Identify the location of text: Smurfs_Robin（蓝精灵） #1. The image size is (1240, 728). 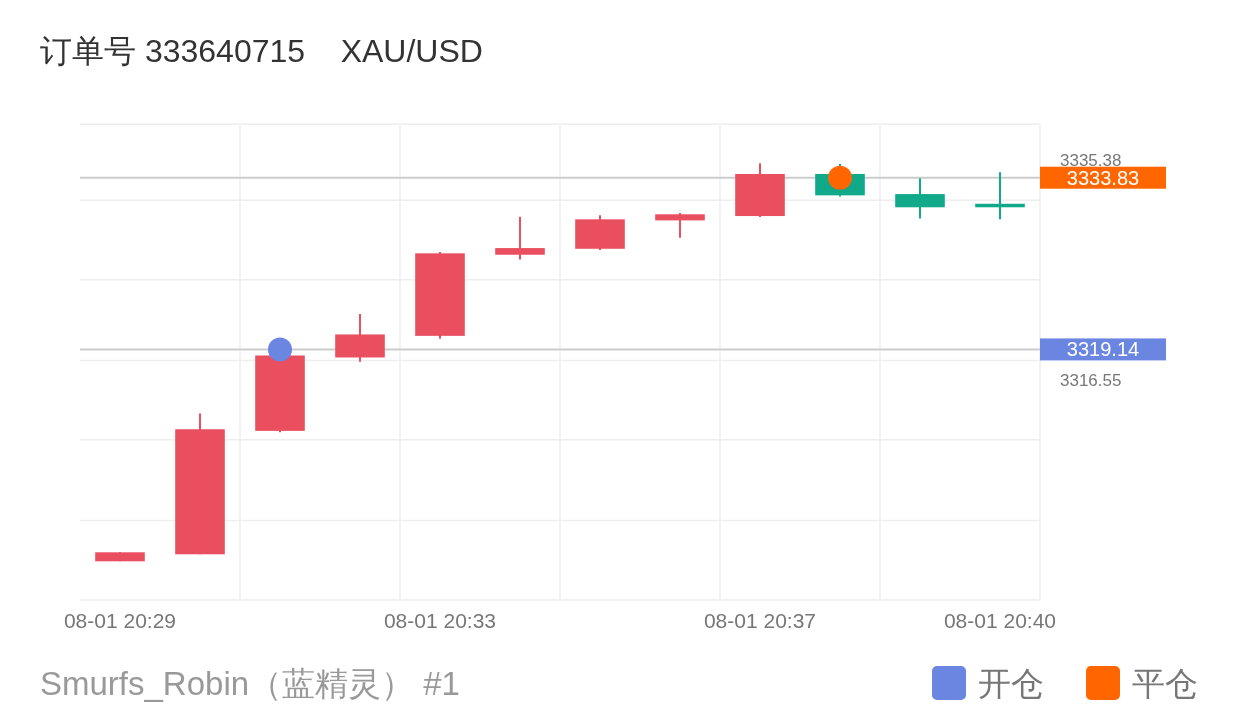
(250, 683).